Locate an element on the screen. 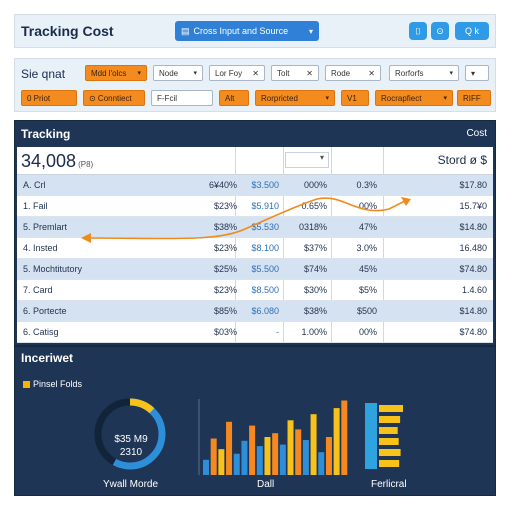  trend-line is located at coordinates (246, 218).